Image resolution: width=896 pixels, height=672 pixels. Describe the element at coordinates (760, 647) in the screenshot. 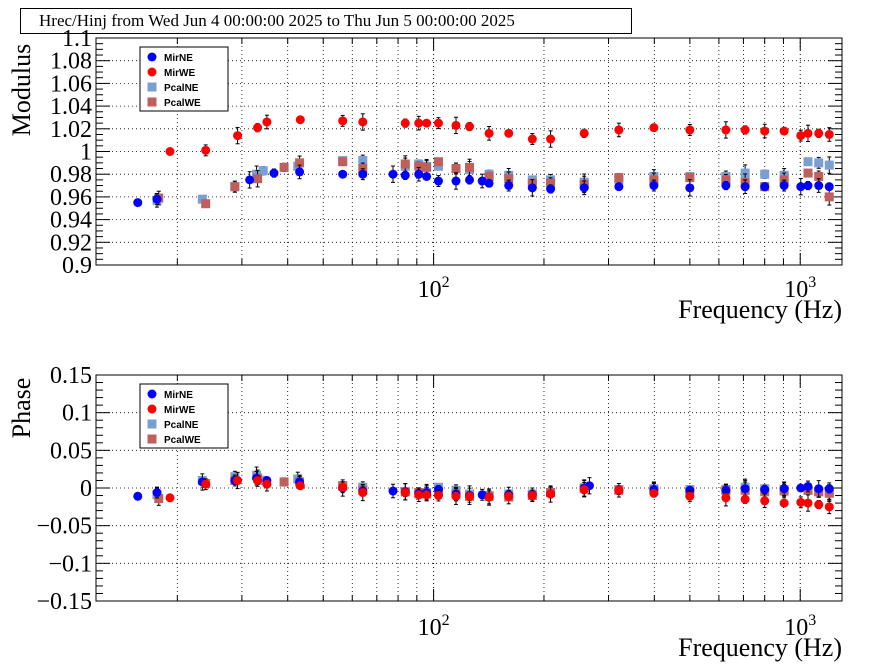

I see `x-axis-label: Frequency (Hz)` at that location.